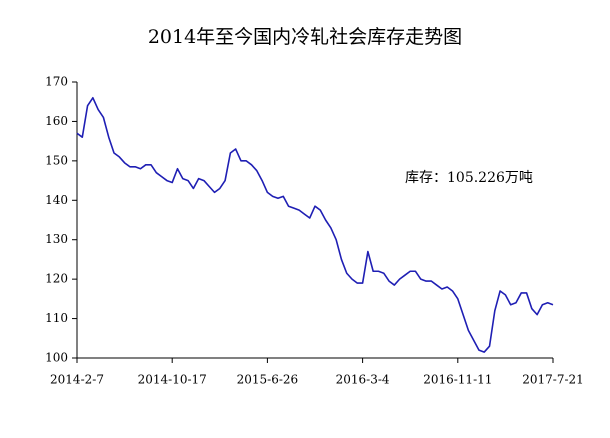 The image size is (610, 438). What do you see at coordinates (56, 82) in the screenshot?
I see `y-tick-label: 170` at bounding box center [56, 82].